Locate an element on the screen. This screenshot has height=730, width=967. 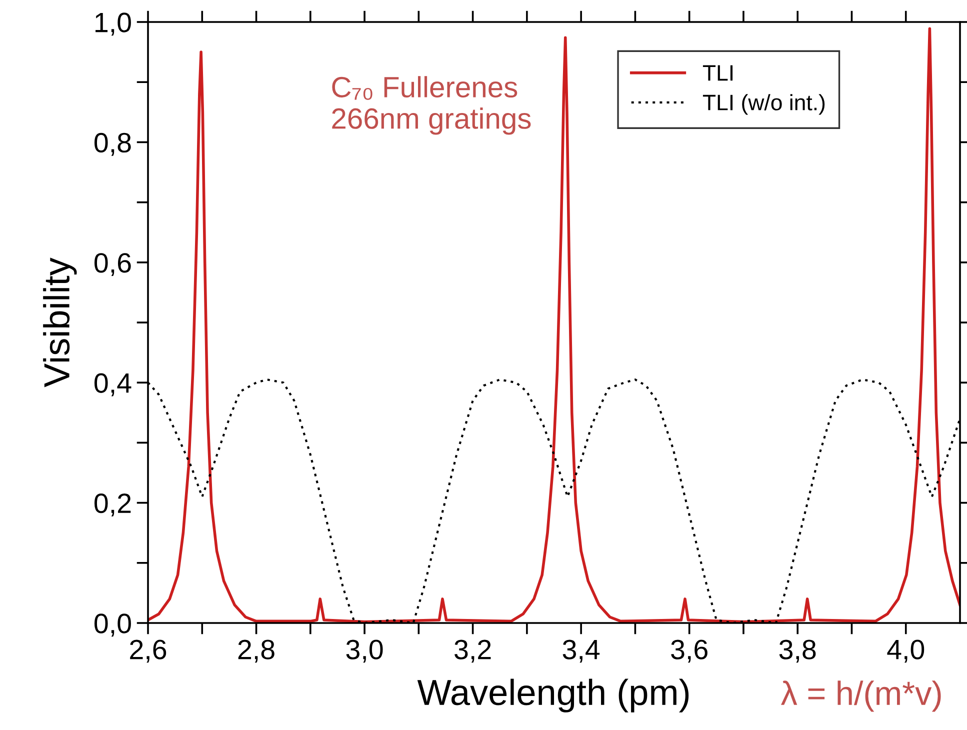
x-tick-label: 2,6 is located at coordinates (148, 651).